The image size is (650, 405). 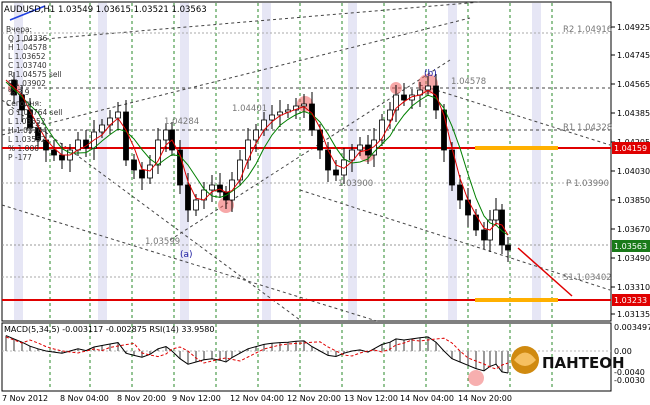 What do you see at coordinates (545, 272) in the screenshot?
I see `forecast-line` at bounding box center [545, 272].